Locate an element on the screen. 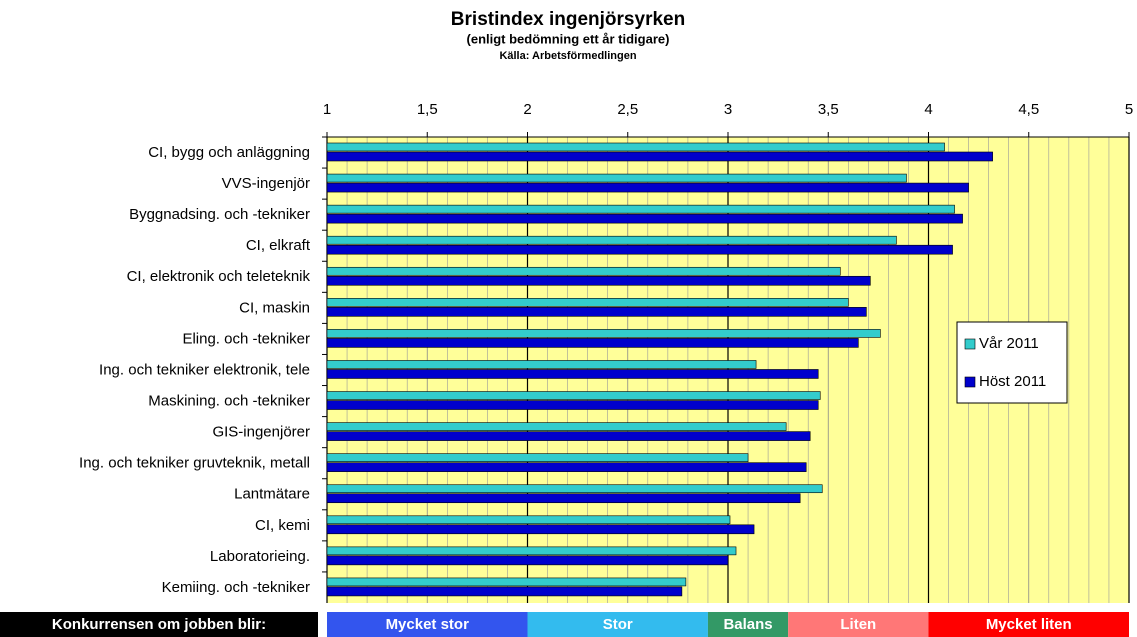 This screenshot has width=1137, height=637. chart-subtitle: (enligt bedömning ett år tidigare) is located at coordinates (568, 38).